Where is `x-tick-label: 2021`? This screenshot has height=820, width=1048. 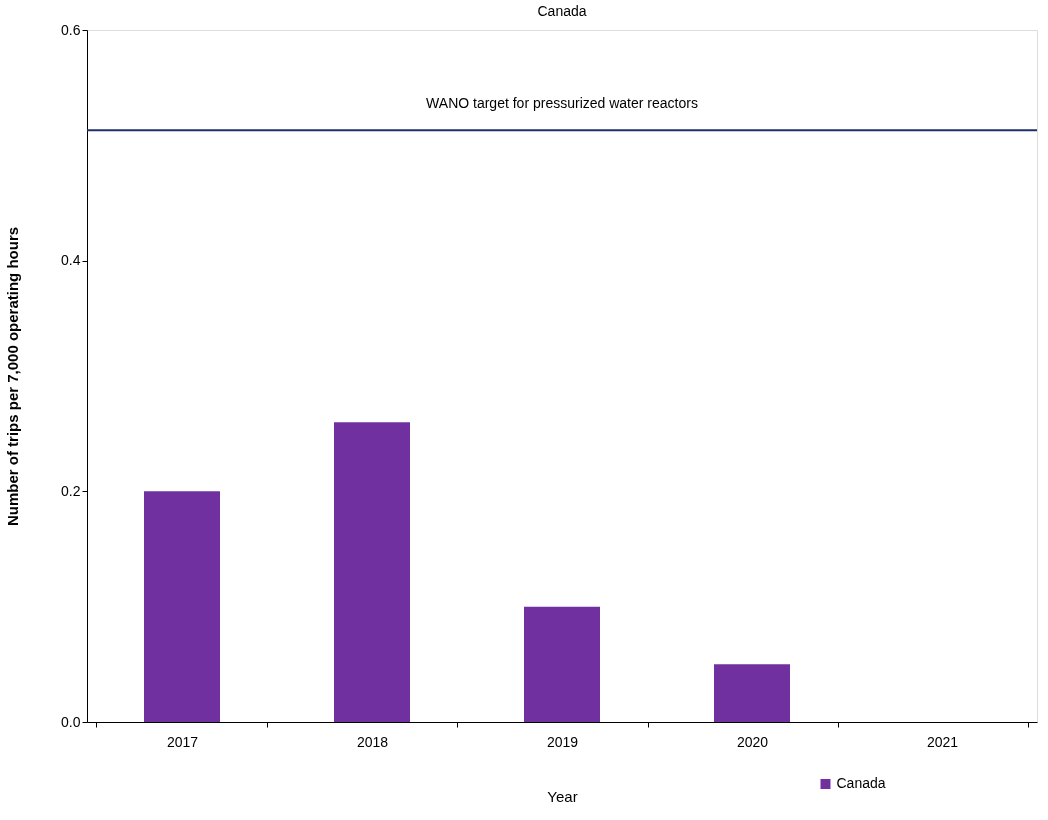
x-tick-label: 2021 is located at coordinates (942, 741).